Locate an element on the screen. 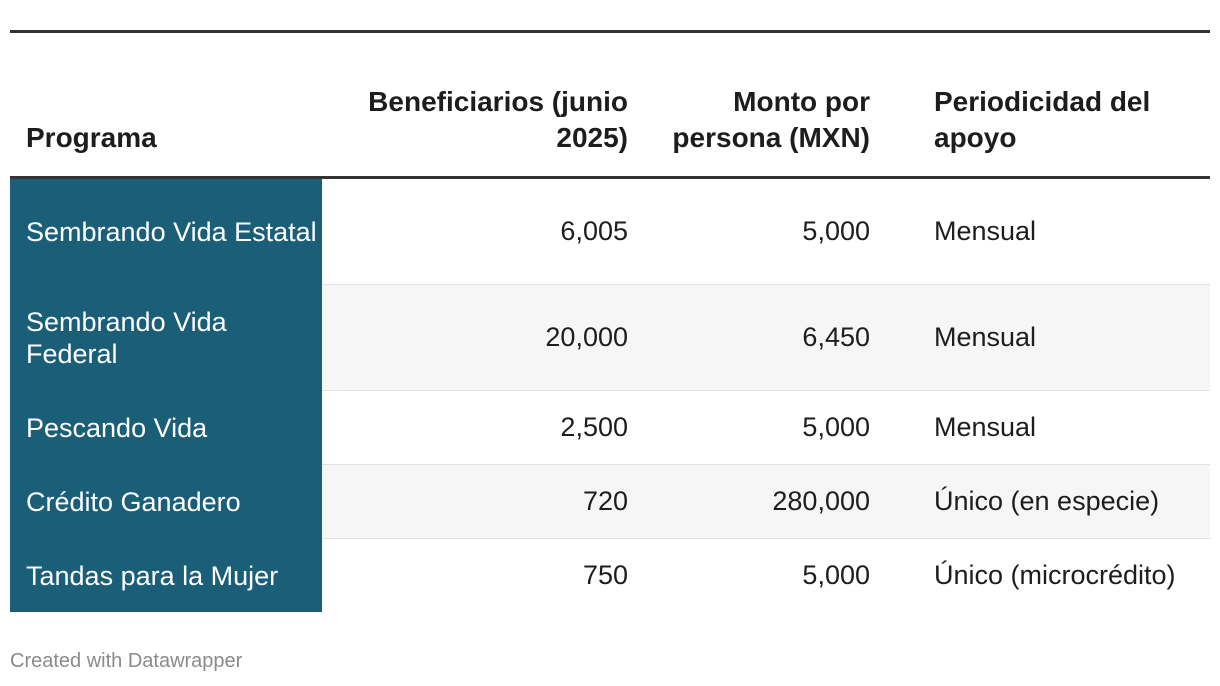 The width and height of the screenshot is (1220, 686). header-beneficiarios: Beneficiarios (junio 2025) is located at coordinates (498, 119).